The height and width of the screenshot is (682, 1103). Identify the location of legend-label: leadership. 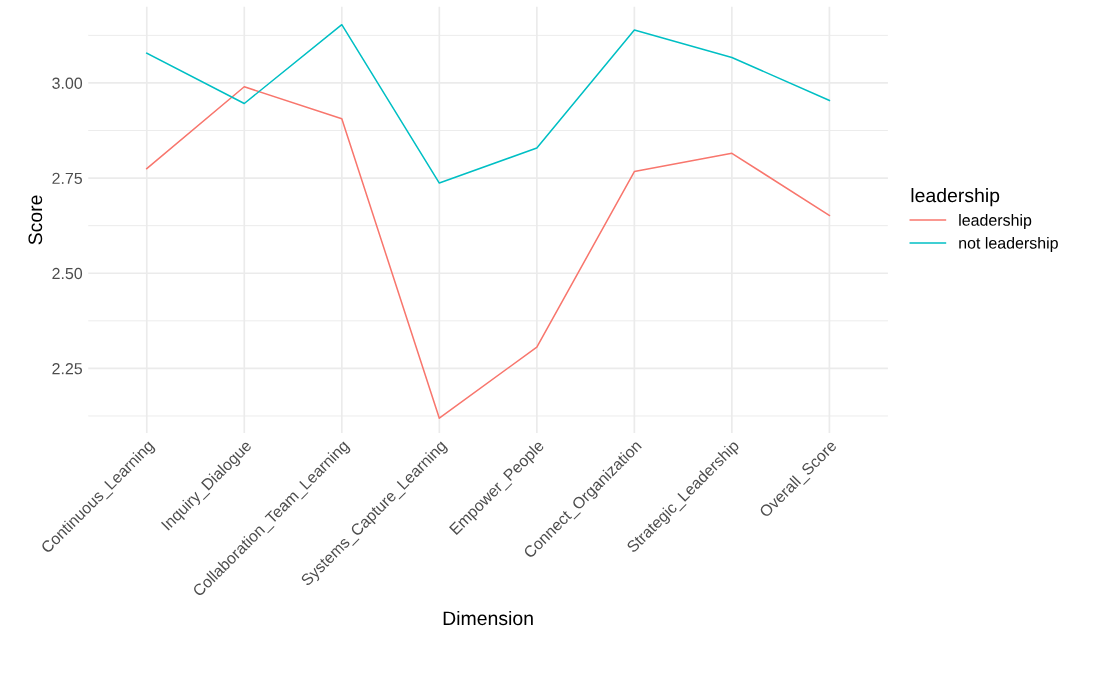
(995, 222).